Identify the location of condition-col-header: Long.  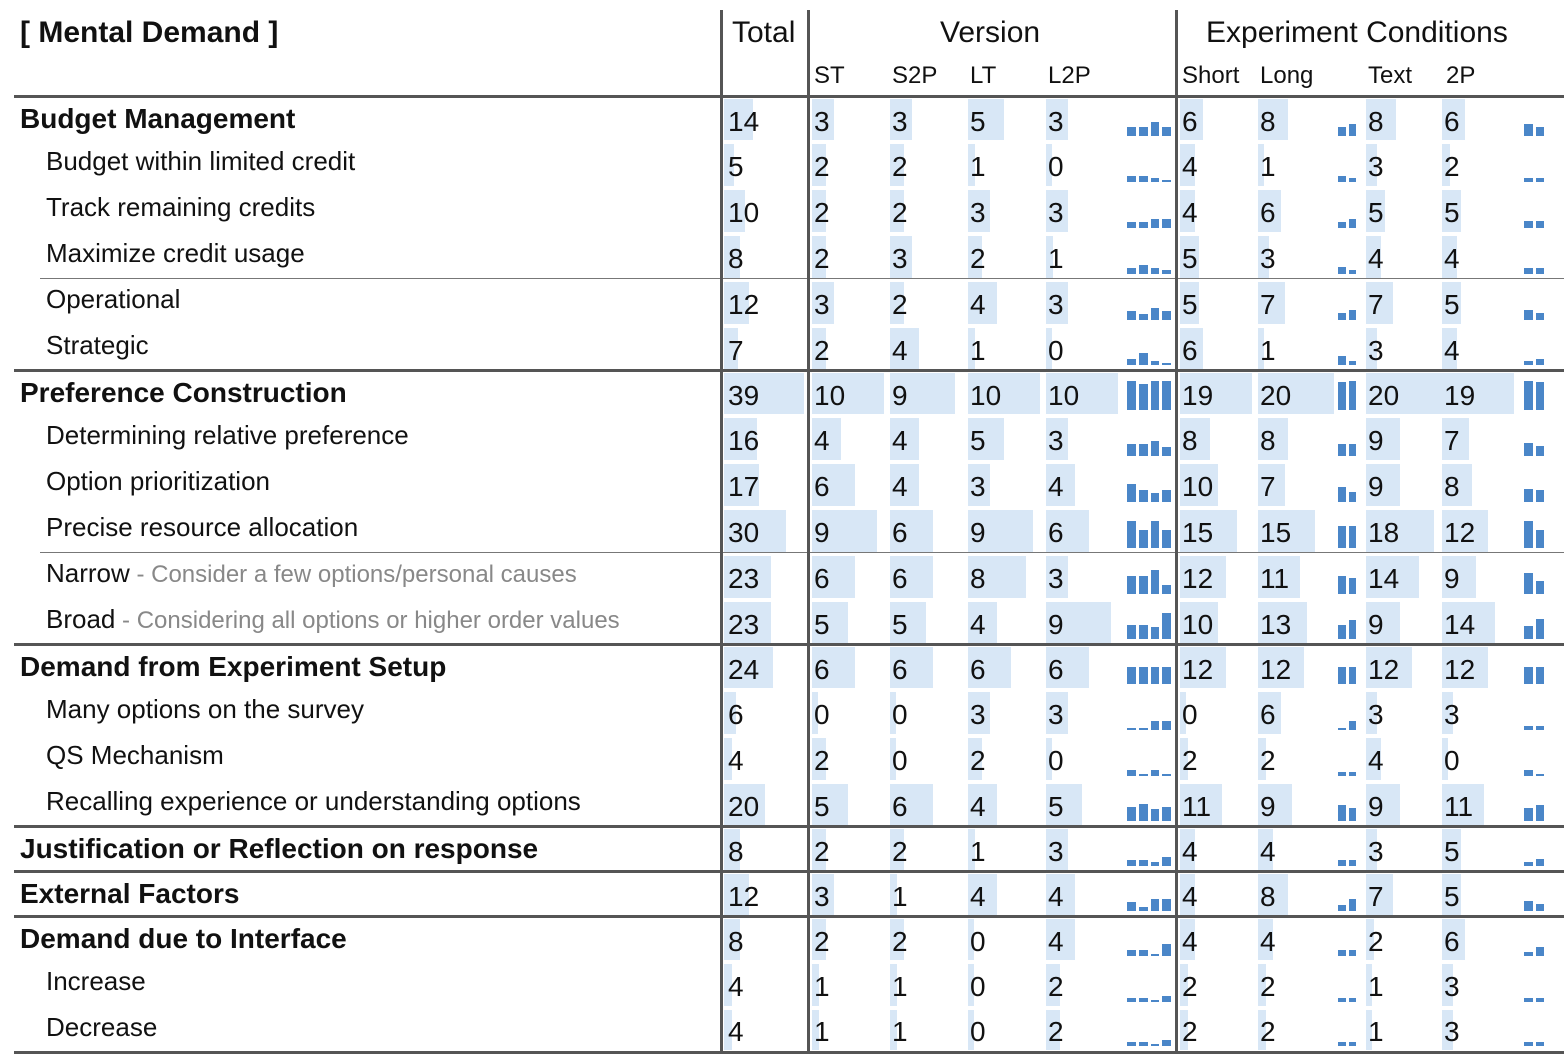
(1287, 75).